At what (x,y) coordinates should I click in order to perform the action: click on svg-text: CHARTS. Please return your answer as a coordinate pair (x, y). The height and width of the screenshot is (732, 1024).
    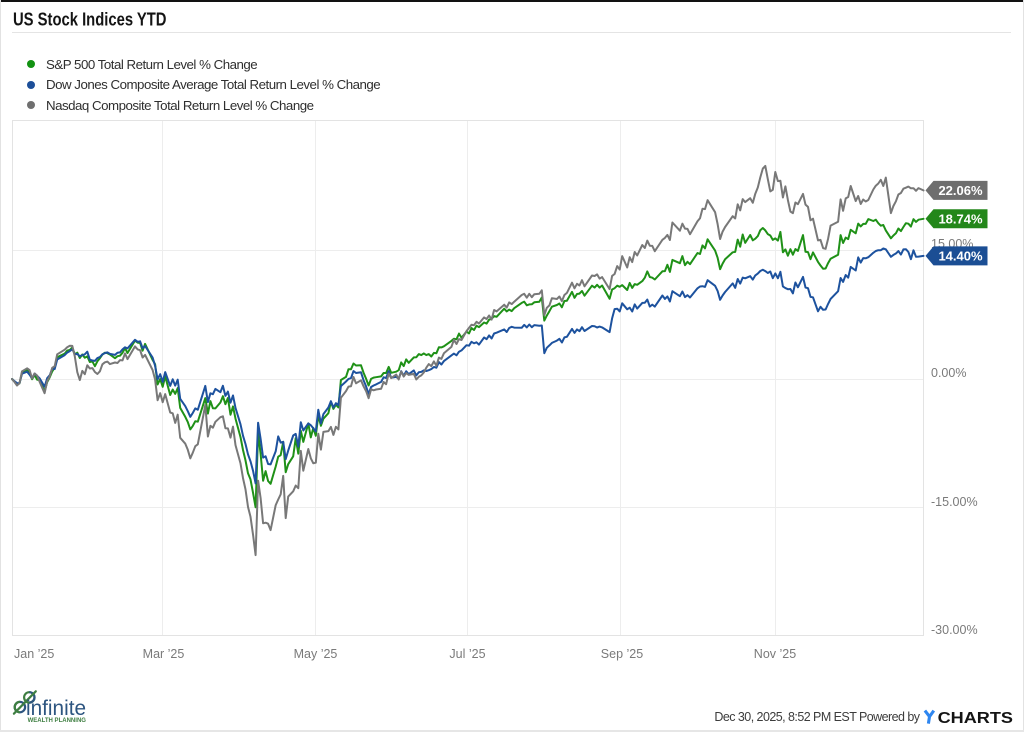
    Looking at the image, I should click on (976, 718).